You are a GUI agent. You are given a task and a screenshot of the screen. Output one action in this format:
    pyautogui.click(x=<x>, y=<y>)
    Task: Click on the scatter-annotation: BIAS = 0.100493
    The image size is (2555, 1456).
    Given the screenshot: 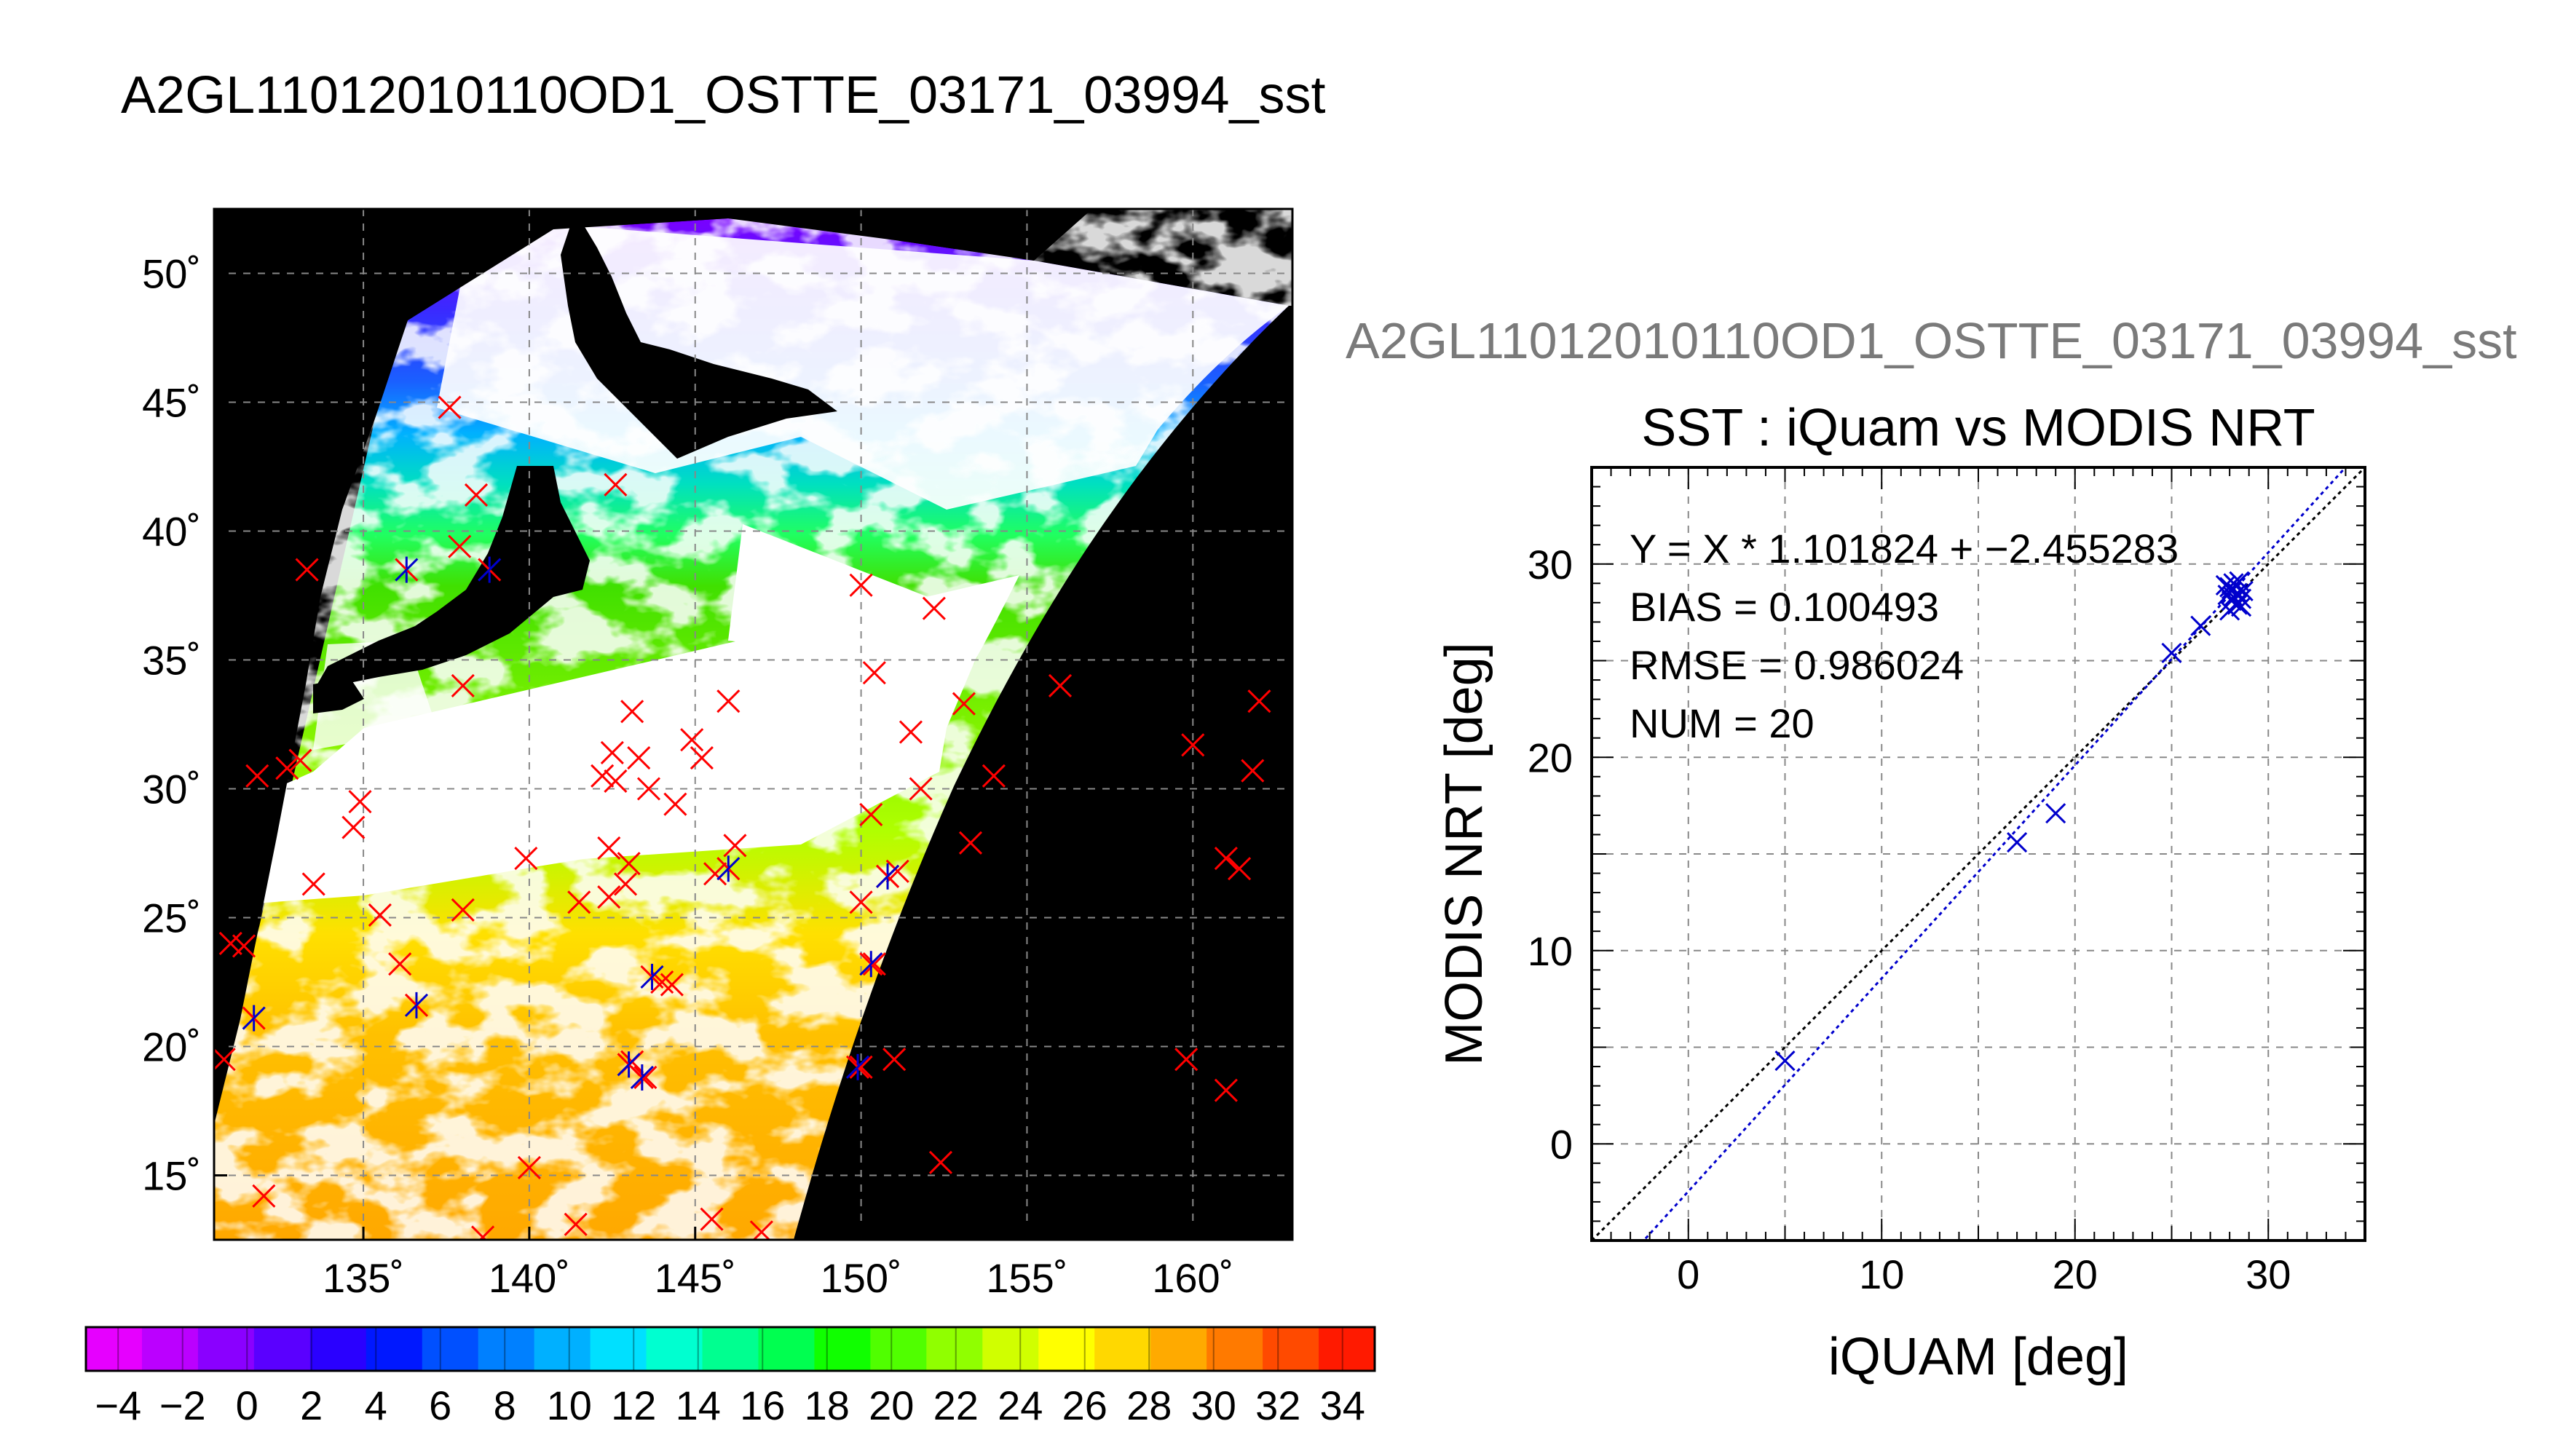 What is the action you would take?
    pyautogui.click(x=1784, y=607)
    